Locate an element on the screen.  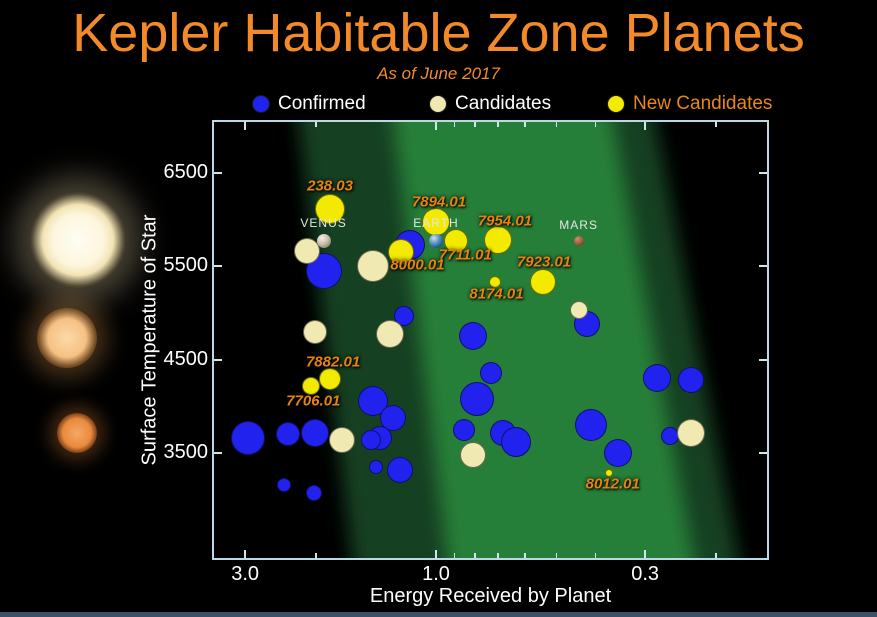
x-tick-label: 0.3 is located at coordinates (645, 574).